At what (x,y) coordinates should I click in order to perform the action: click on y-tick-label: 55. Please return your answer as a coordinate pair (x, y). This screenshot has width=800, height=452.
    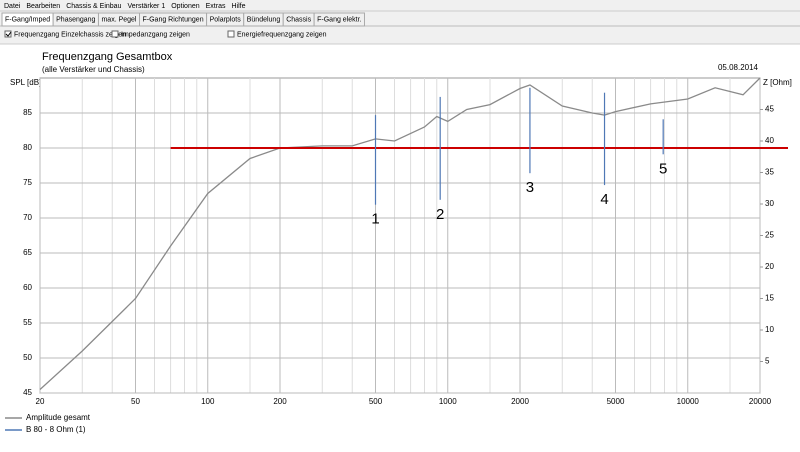
    Looking at the image, I should click on (27, 322).